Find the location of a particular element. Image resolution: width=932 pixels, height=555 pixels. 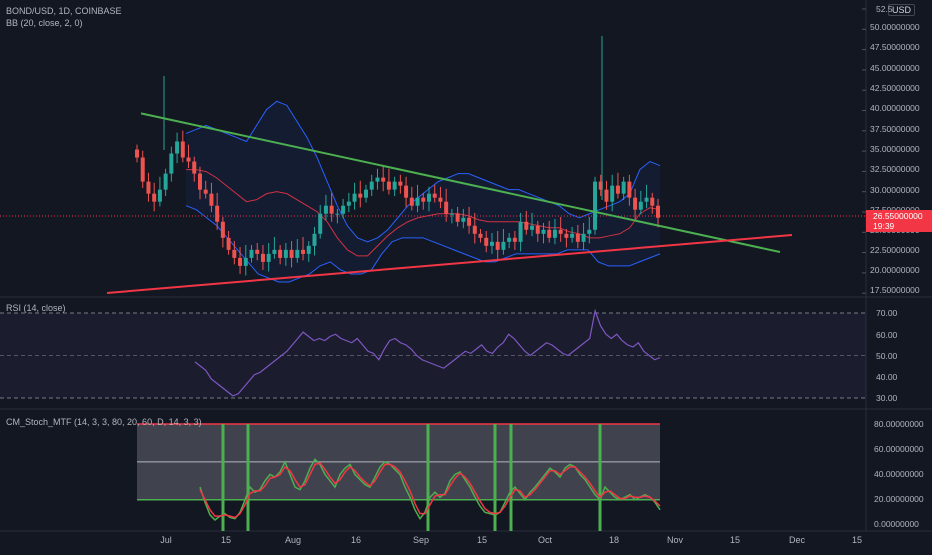

current-price-tag: 26.55000000 19:39 is located at coordinates (899, 221).